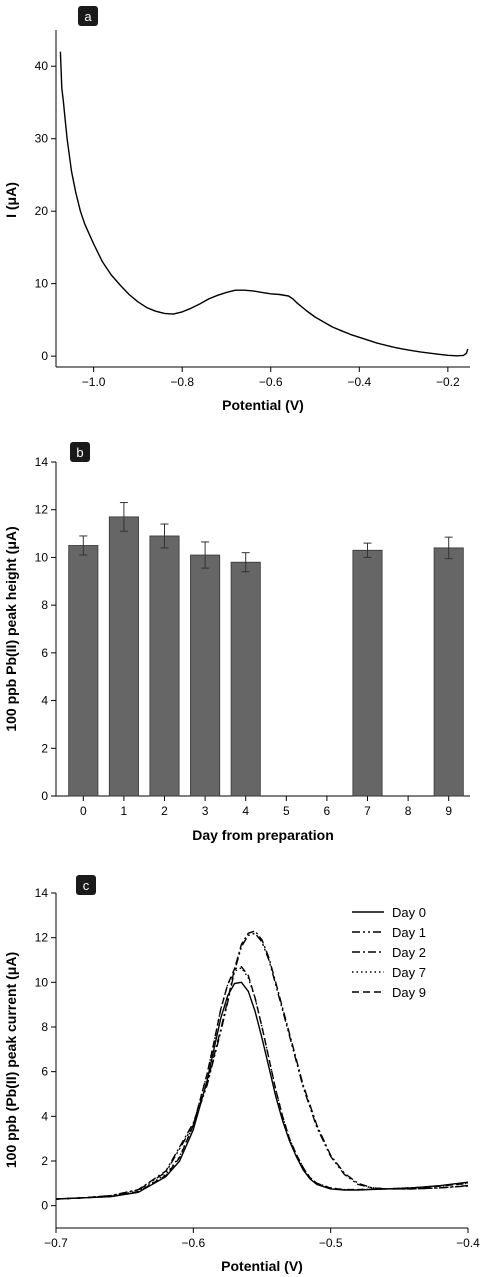 This screenshot has height=1277, width=483. Describe the element at coordinates (42, 893) in the screenshot. I see `c-y-tick-label: 14` at that location.